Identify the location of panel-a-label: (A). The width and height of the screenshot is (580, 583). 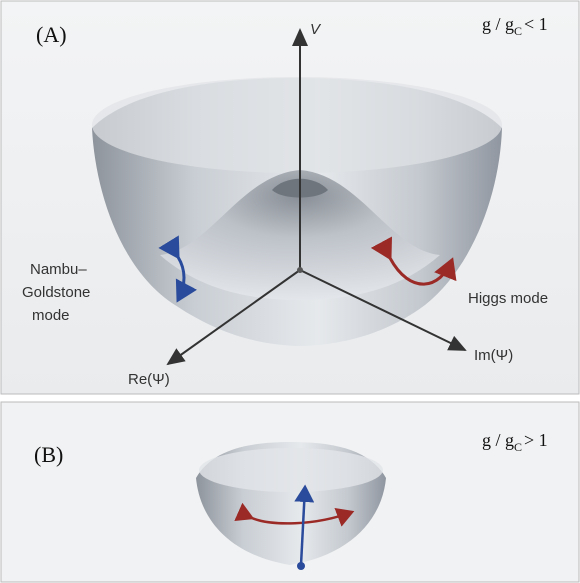
(51, 34).